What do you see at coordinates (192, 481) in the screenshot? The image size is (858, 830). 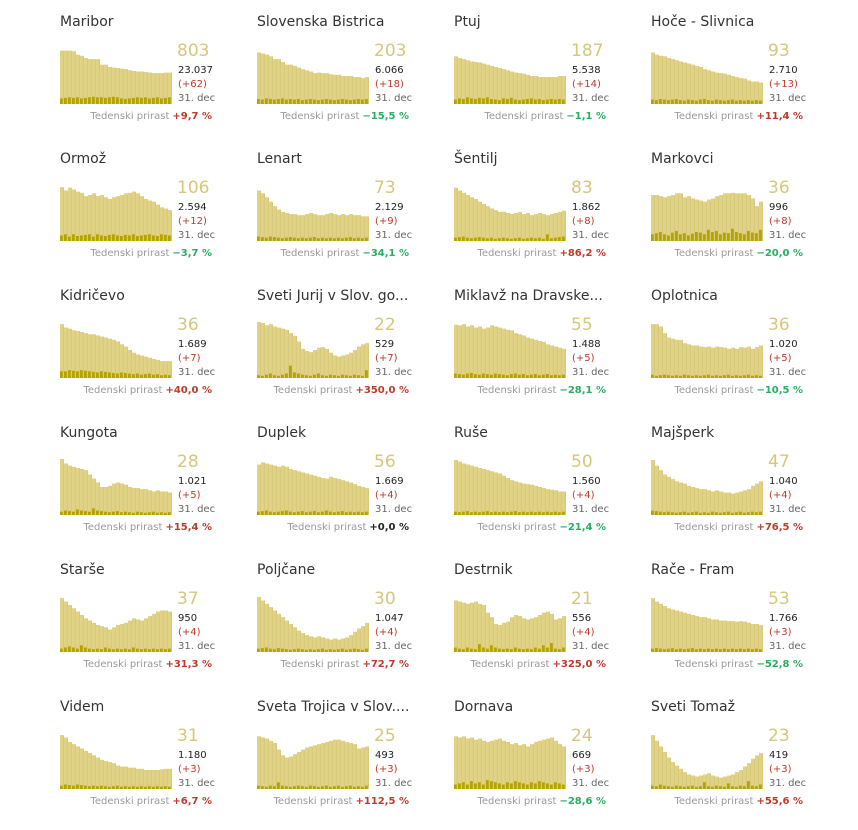 I see `total-cases-value: 1.021` at bounding box center [192, 481].